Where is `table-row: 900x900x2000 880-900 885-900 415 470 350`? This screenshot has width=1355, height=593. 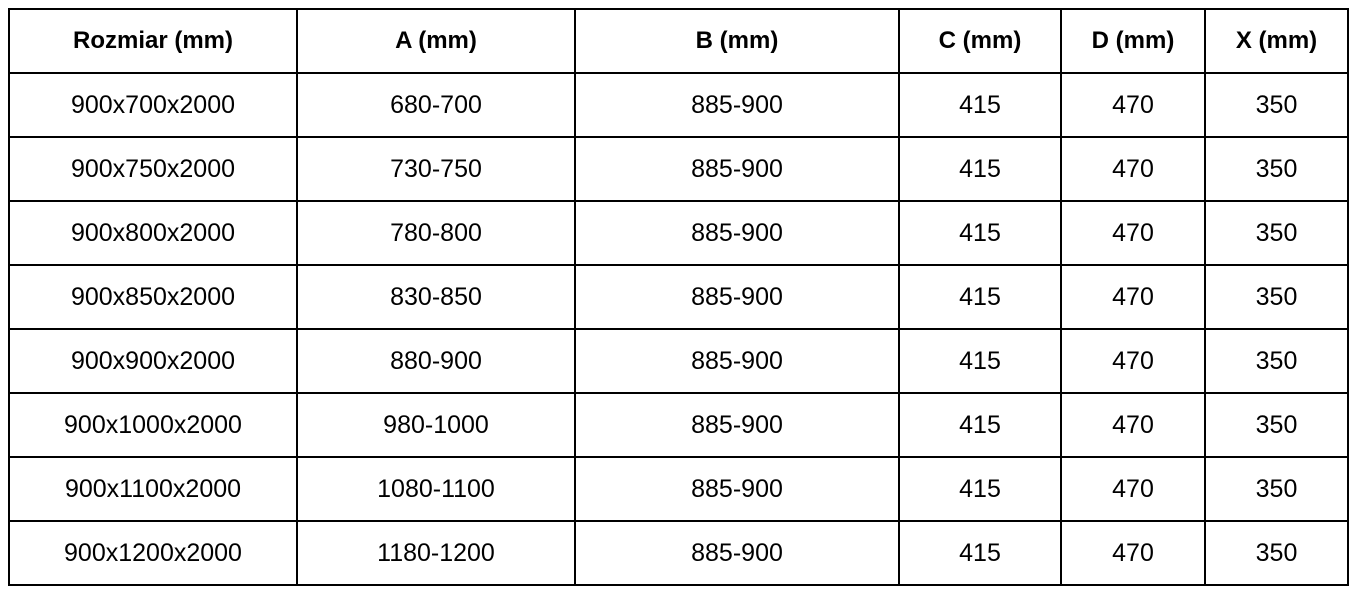
table-row: 900x900x2000 880-900 885-900 415 470 350 is located at coordinates (678, 361).